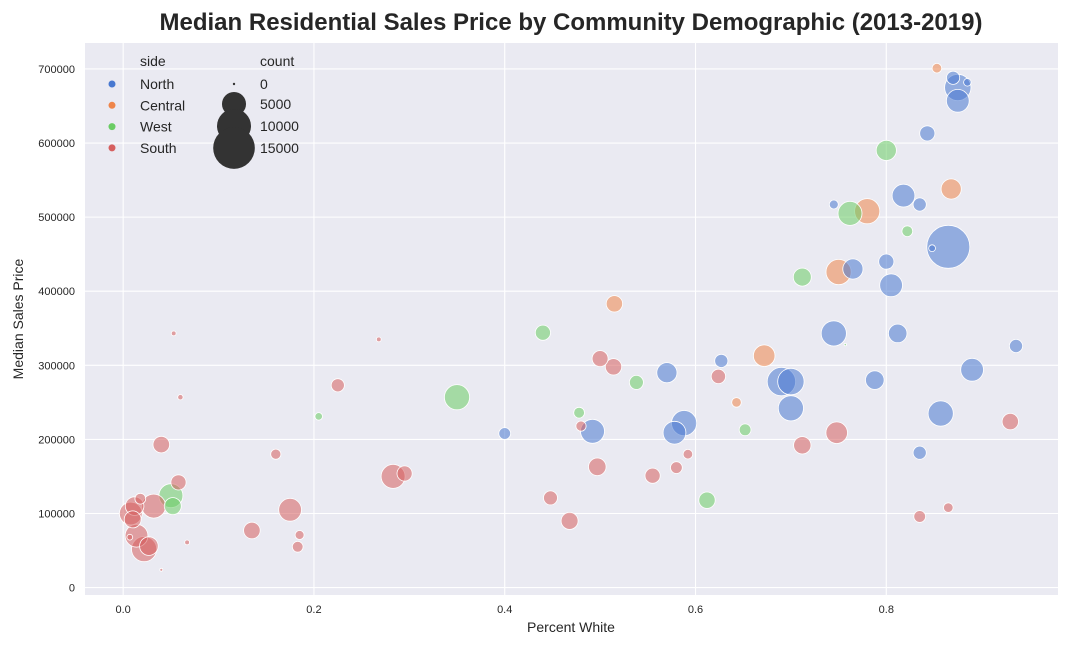 The height and width of the screenshot is (653, 1080). What do you see at coordinates (277, 61) in the screenshot?
I see `legend-size-title: count` at bounding box center [277, 61].